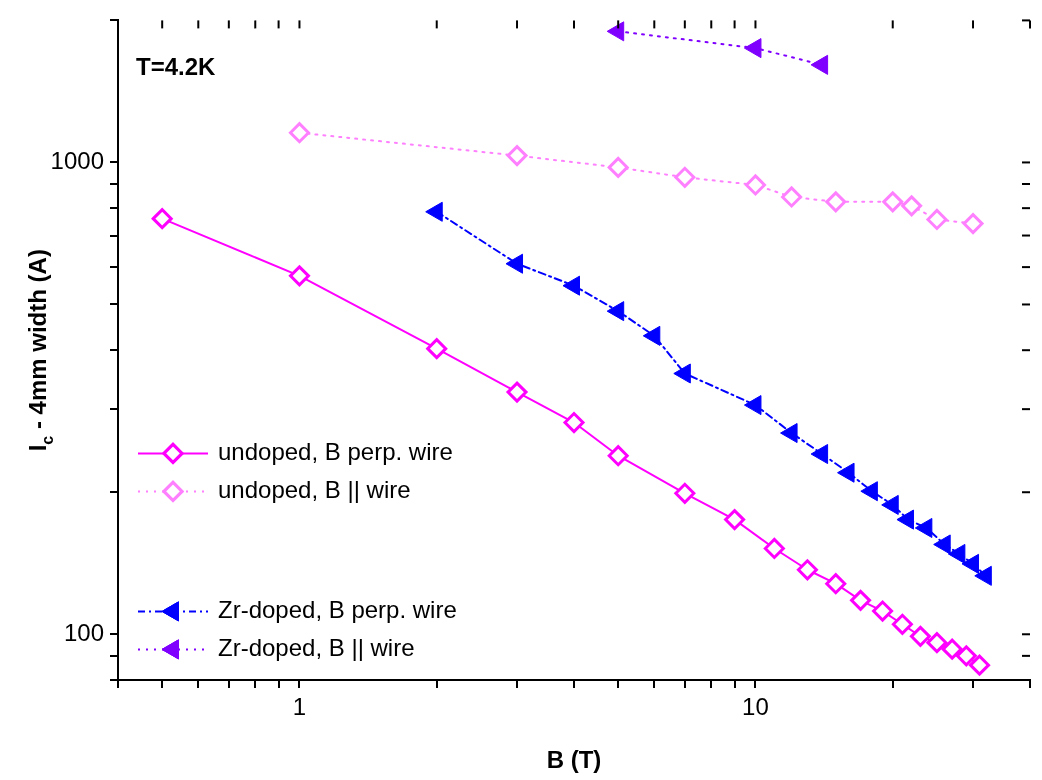 The height and width of the screenshot is (780, 1042). I want to click on x-tick-label: 10, so click(755, 707).